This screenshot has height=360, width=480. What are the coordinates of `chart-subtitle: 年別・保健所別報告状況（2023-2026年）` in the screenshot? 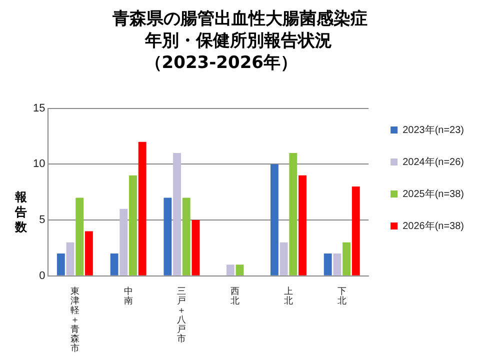 It's located at (238, 52).